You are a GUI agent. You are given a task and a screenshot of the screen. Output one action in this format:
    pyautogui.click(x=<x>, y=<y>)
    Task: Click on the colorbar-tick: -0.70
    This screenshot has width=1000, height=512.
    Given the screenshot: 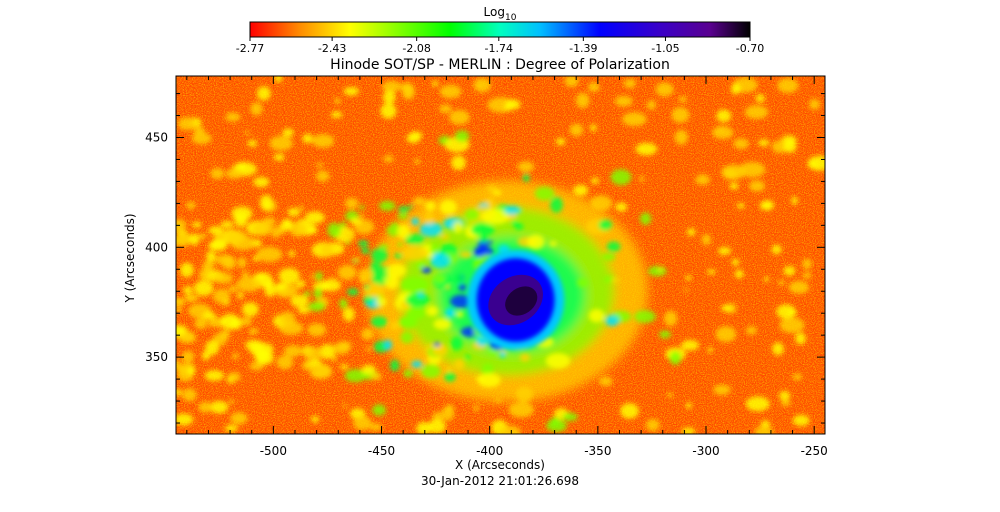 What is the action you would take?
    pyautogui.click(x=750, y=46)
    